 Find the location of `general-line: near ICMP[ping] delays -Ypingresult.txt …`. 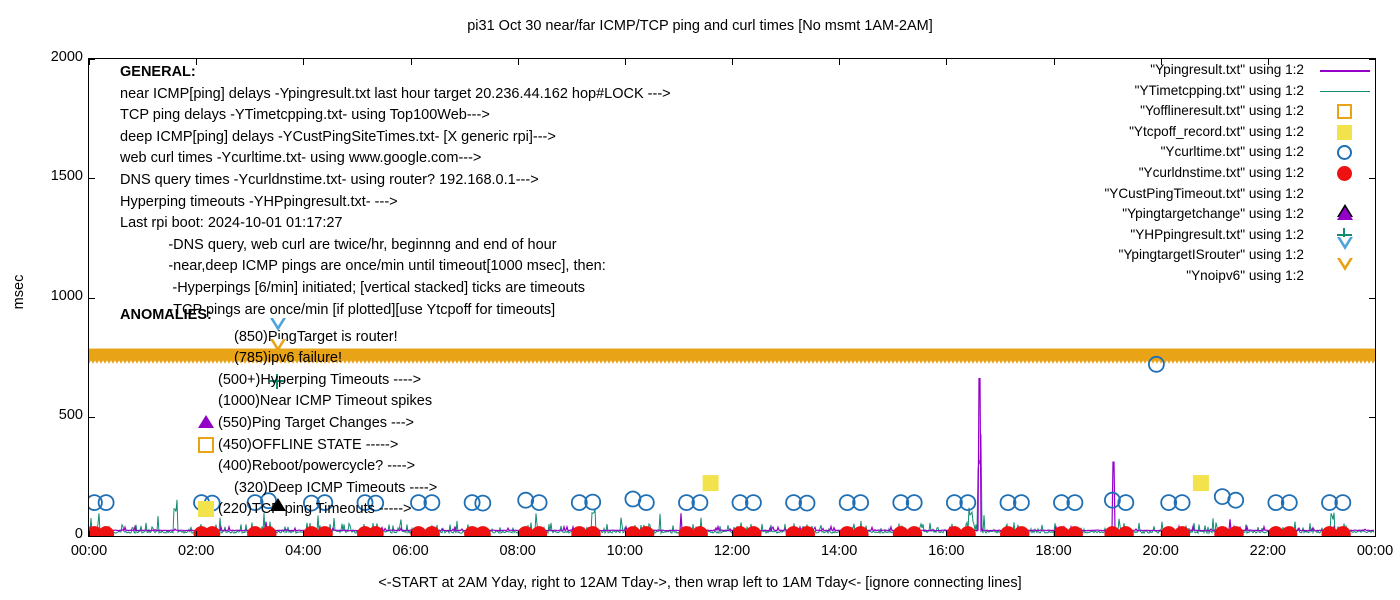

general-line: near ICMP[ping] delays -Ypingresult.txt … is located at coordinates (395, 93).